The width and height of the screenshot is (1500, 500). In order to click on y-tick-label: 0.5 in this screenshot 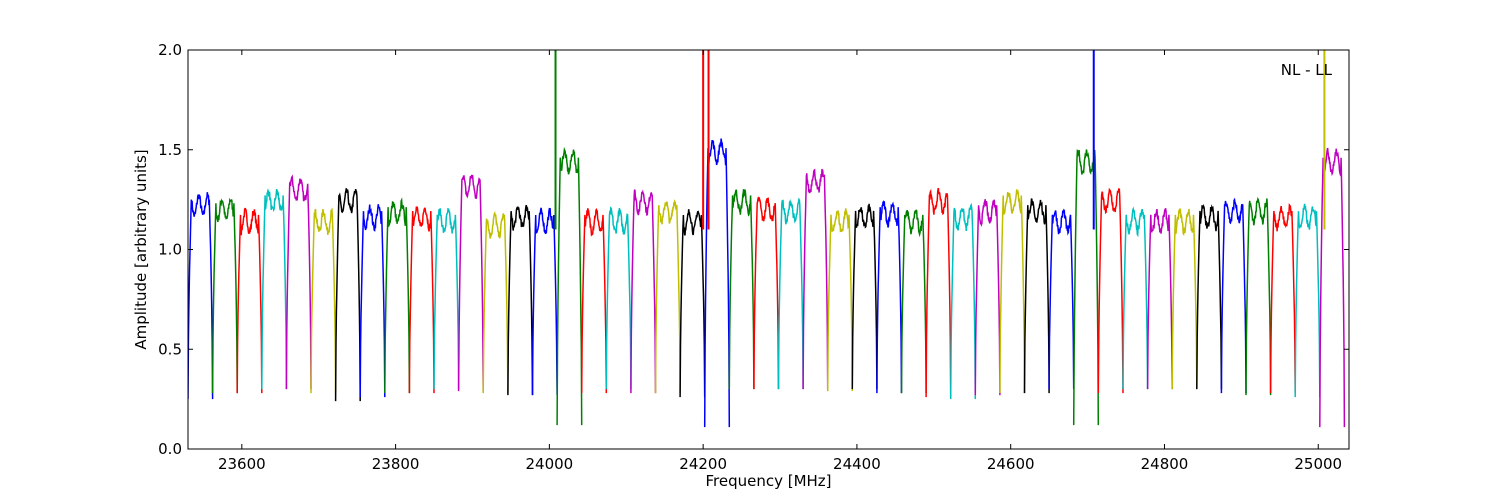, I will do `click(170, 349)`.